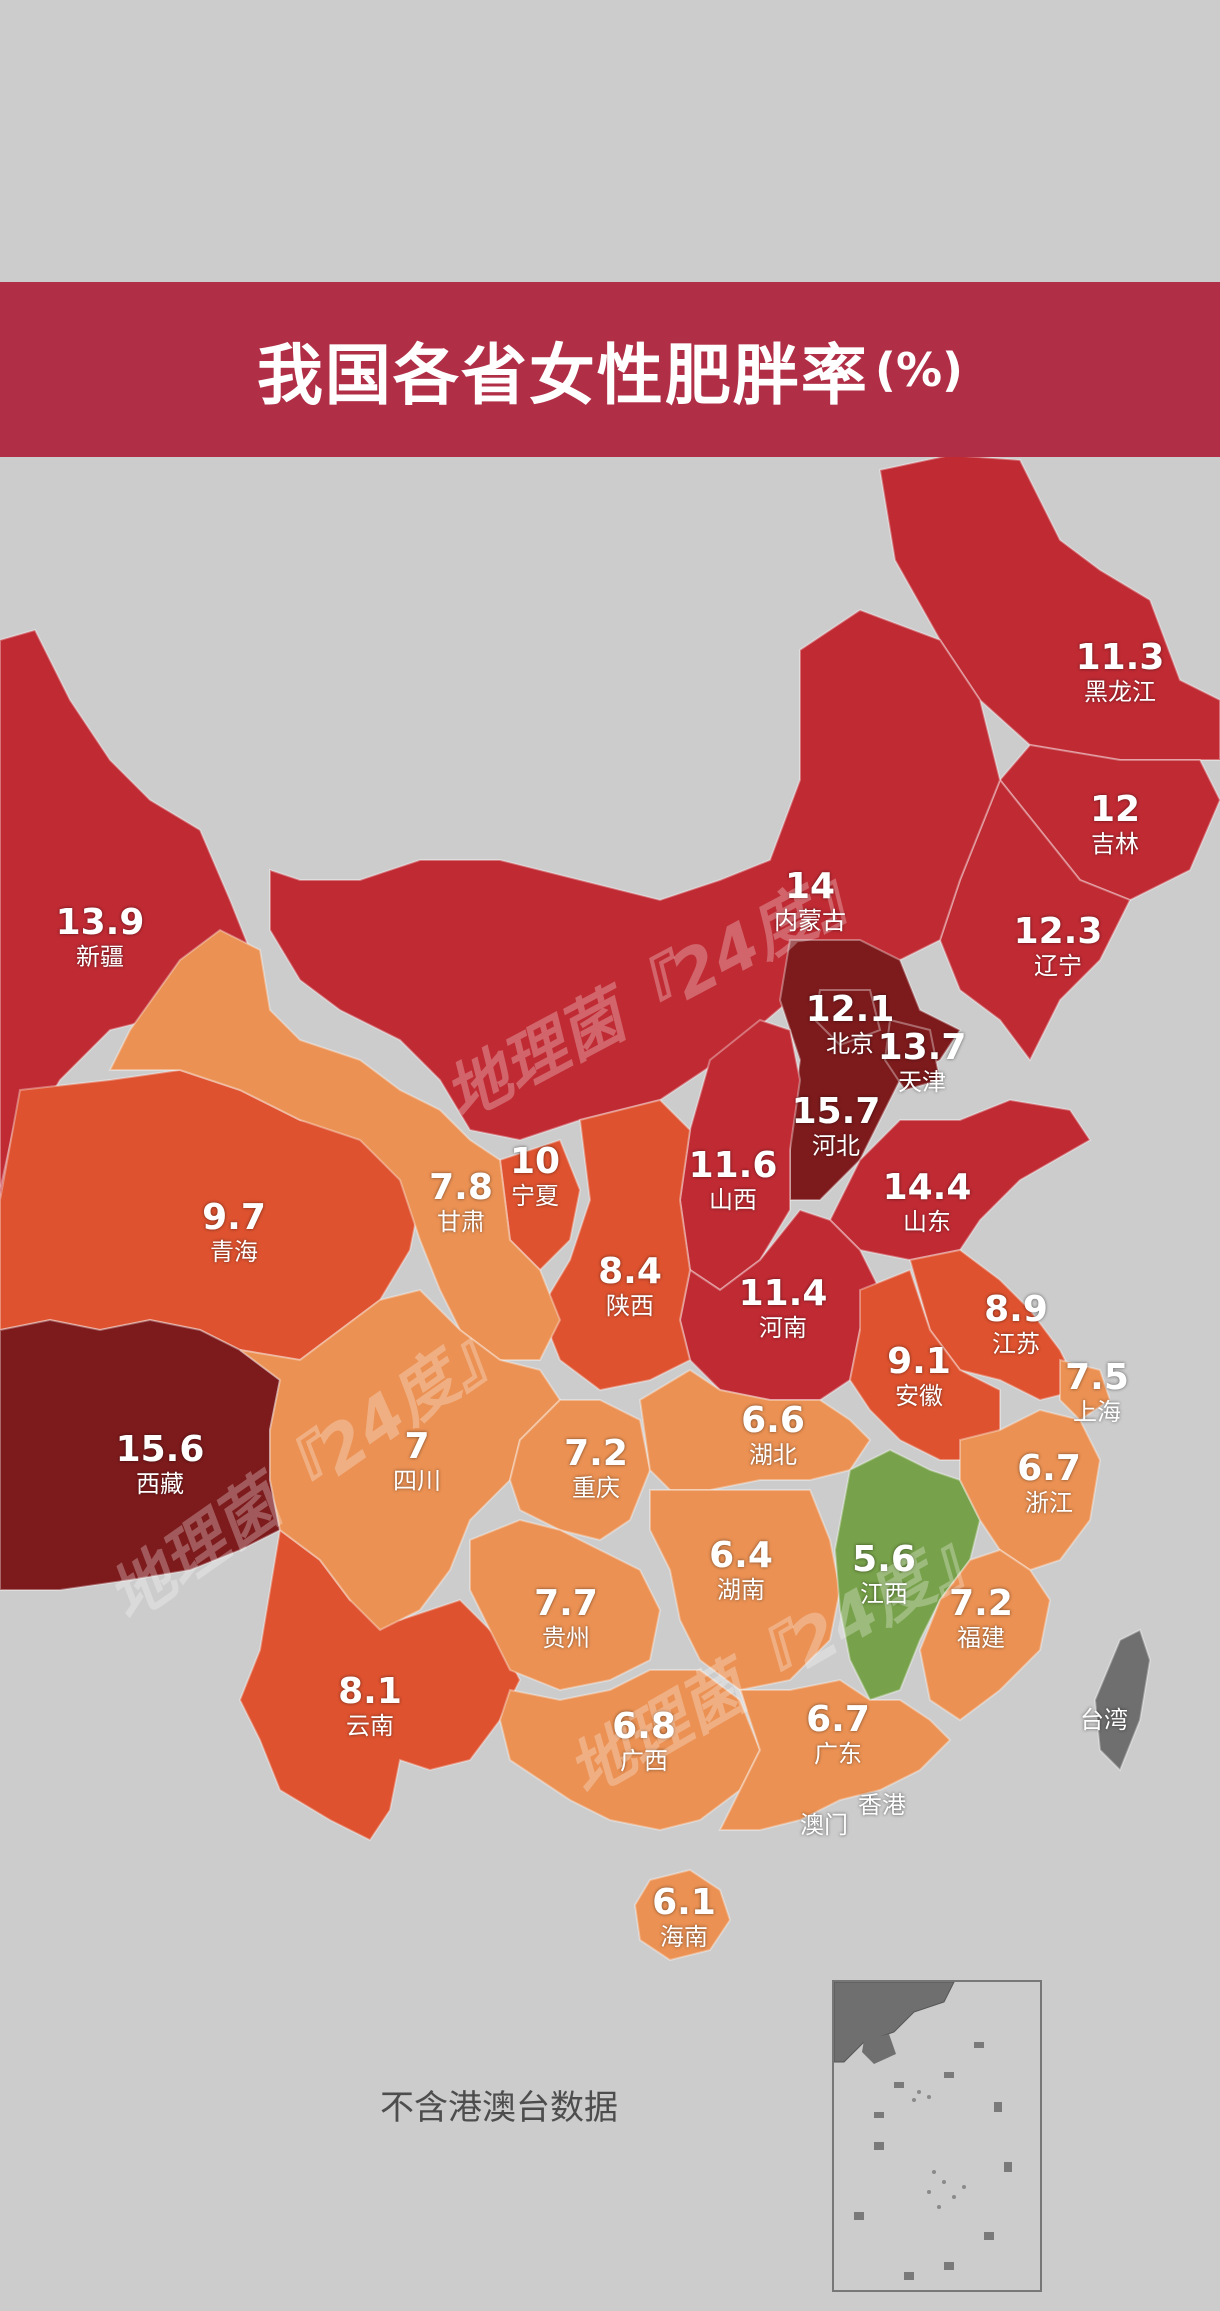 This screenshot has width=1220, height=2311. I want to click on value-shanghai: 7.5, so click(1097, 1377).